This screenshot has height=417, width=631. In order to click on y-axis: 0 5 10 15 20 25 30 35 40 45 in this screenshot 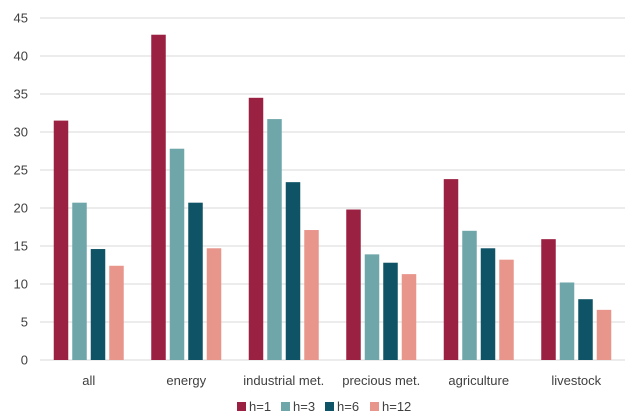, I will do `click(21, 189)`.